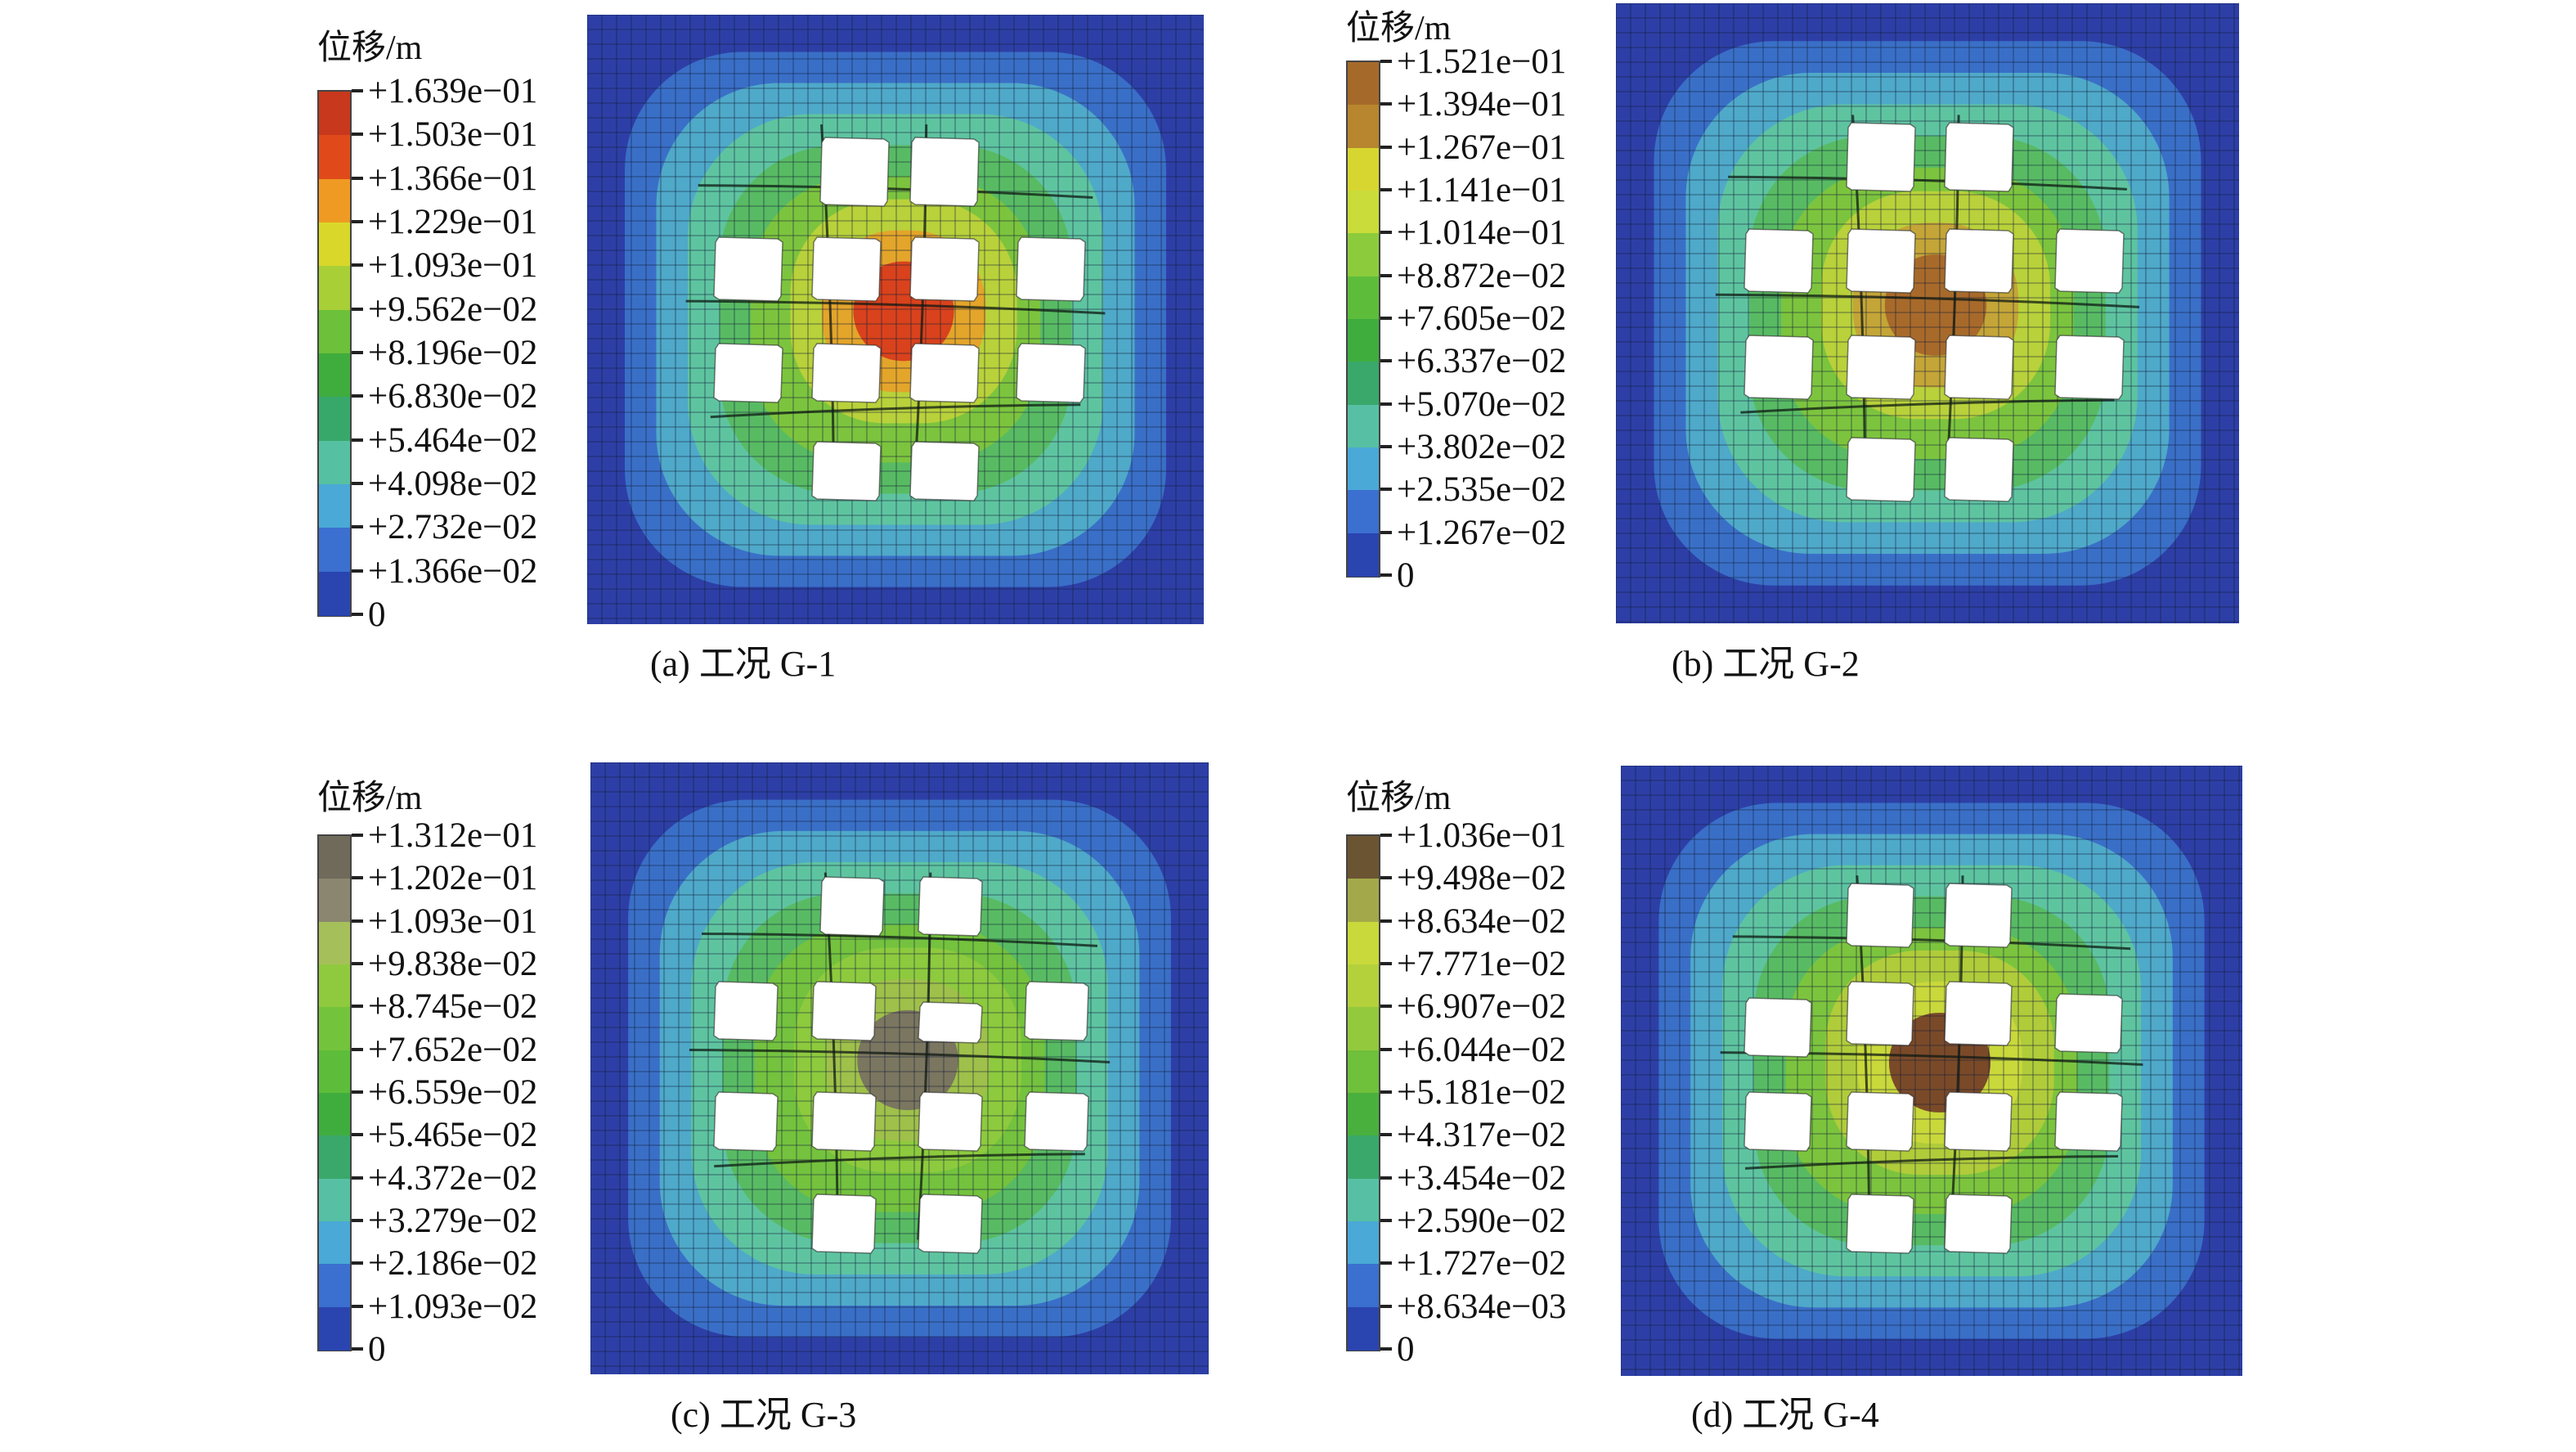 The height and width of the screenshot is (1452, 2576). I want to click on legend-label: +1.229e−01, so click(453, 222).